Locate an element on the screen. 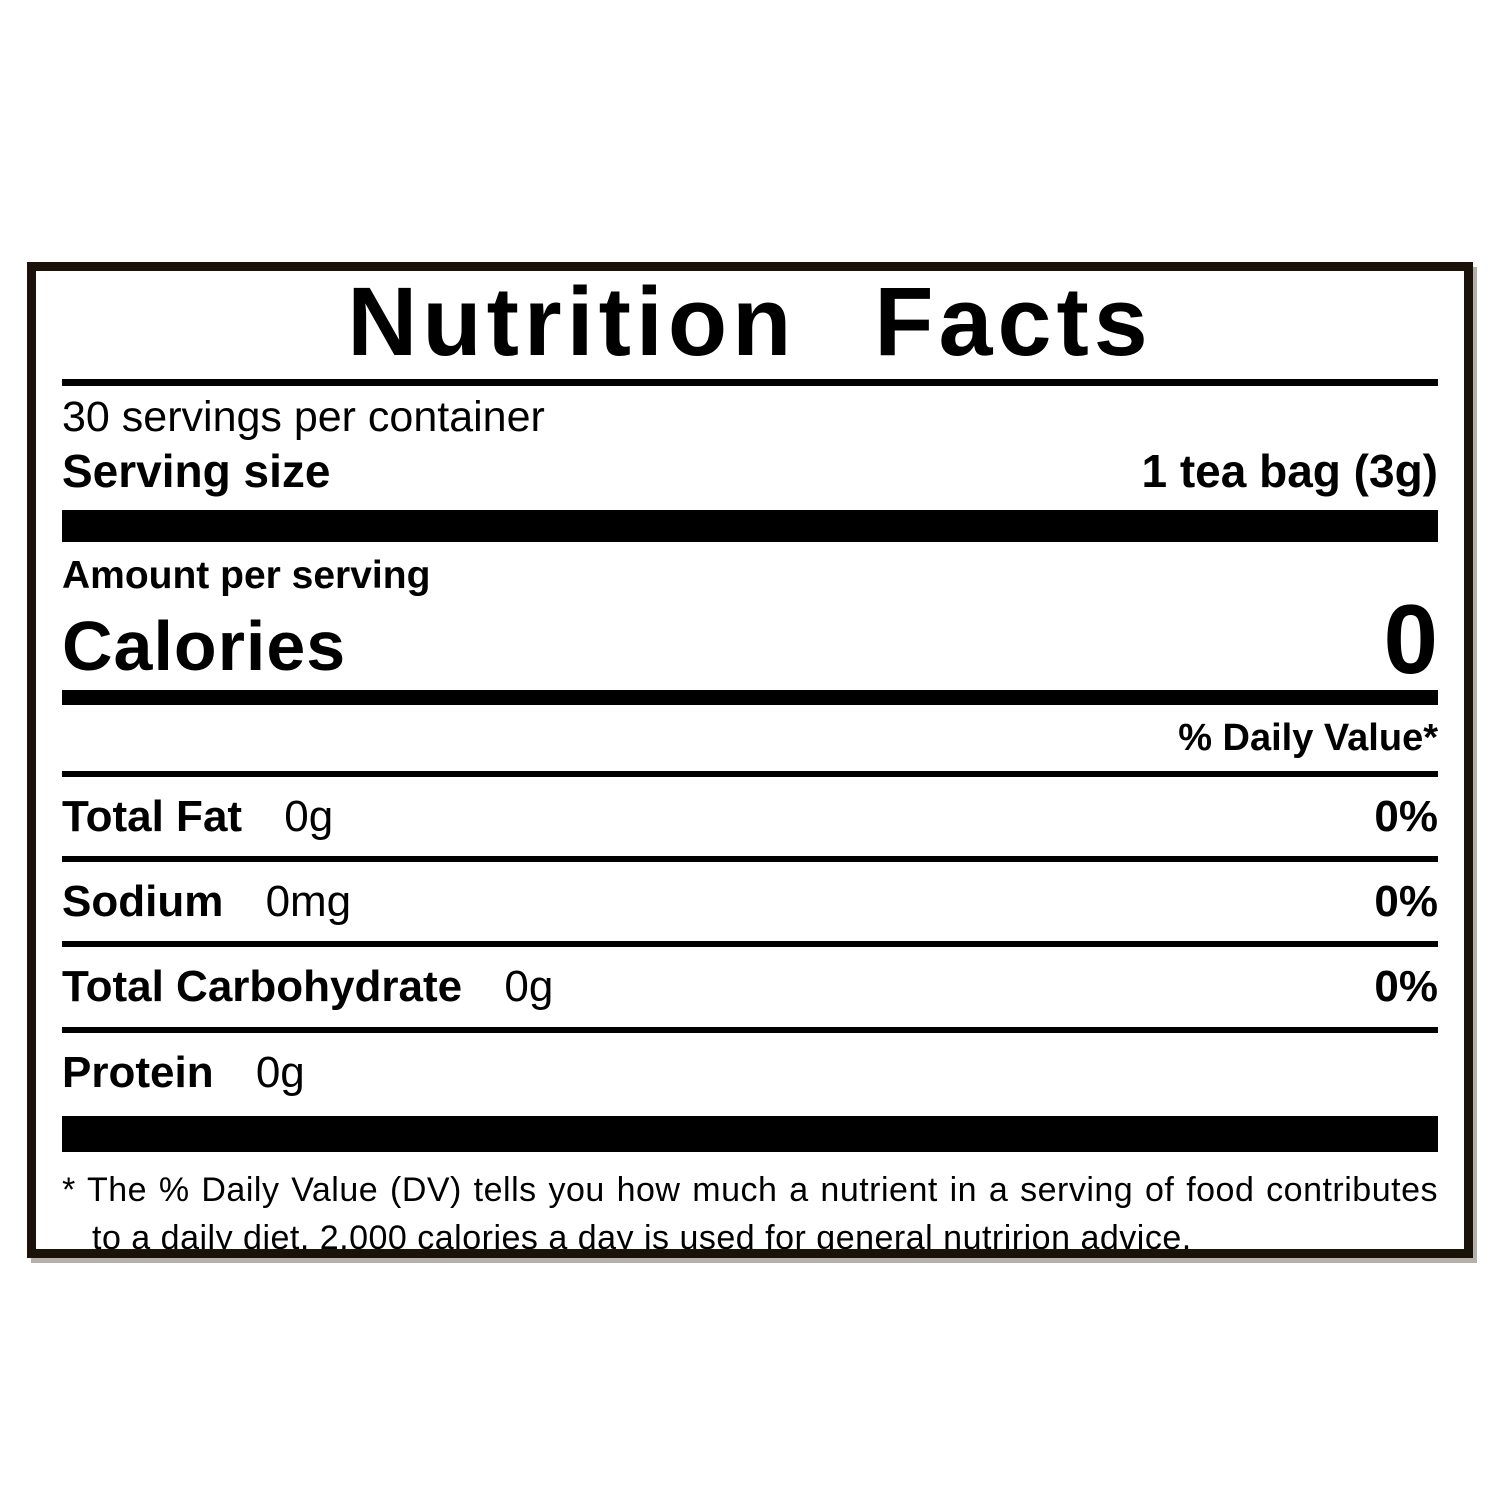 The height and width of the screenshot is (1500, 1500). nutrient-row-protein: Protein 0g is located at coordinates (750, 1072).